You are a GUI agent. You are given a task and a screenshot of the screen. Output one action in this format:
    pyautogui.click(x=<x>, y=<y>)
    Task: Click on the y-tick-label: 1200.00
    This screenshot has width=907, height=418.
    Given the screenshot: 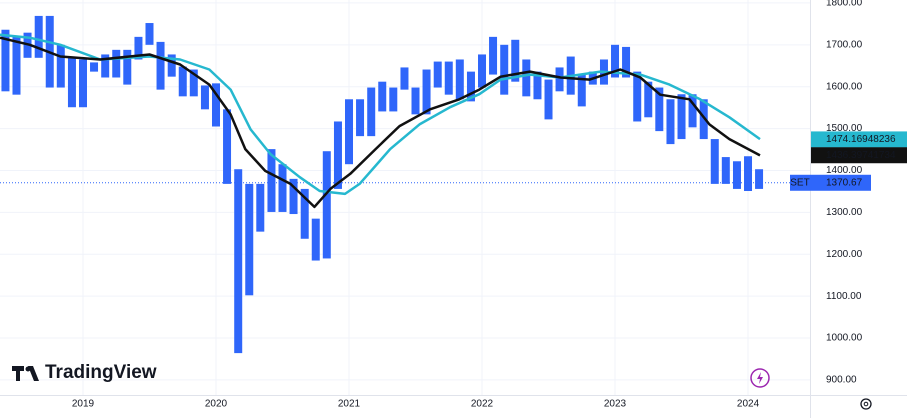 What is the action you would take?
    pyautogui.click(x=844, y=254)
    